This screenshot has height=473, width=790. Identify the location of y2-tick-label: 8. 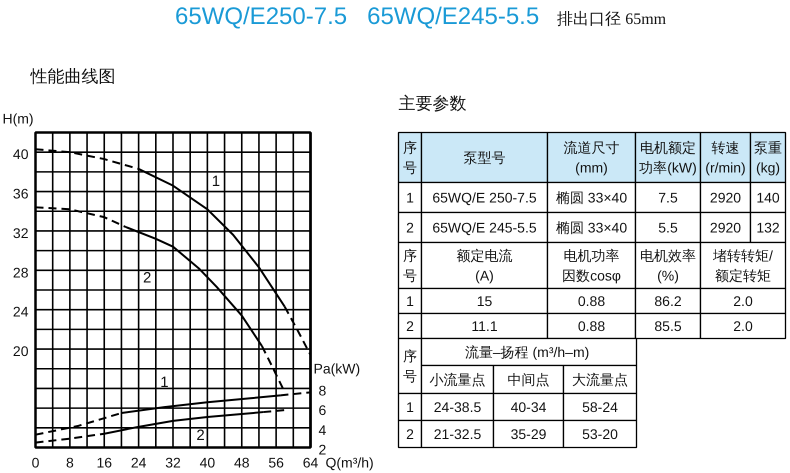
(322, 390).